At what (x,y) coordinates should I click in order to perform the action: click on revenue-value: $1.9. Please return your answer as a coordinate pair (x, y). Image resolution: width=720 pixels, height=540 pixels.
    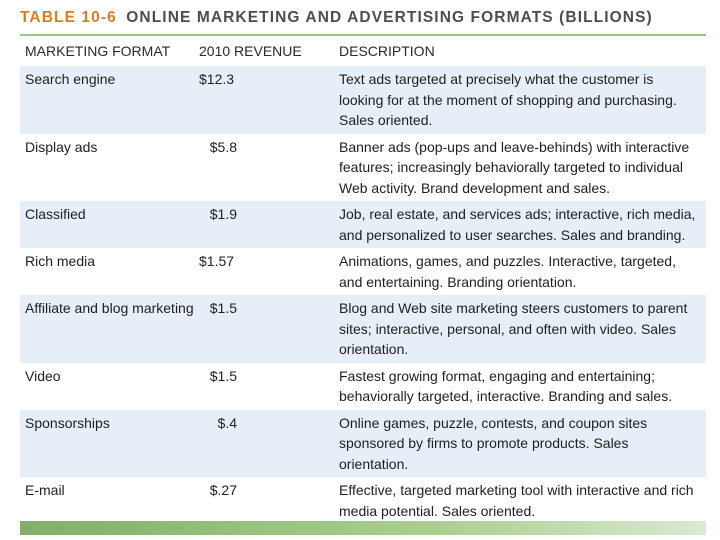
    Looking at the image, I should click on (223, 214).